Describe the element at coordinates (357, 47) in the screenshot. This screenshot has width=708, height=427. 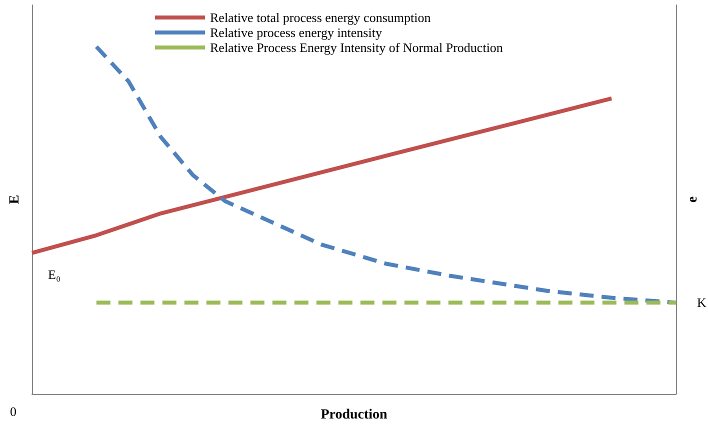
I see `legend-label: Relative Process Energy Intensity of Normal Production` at that location.